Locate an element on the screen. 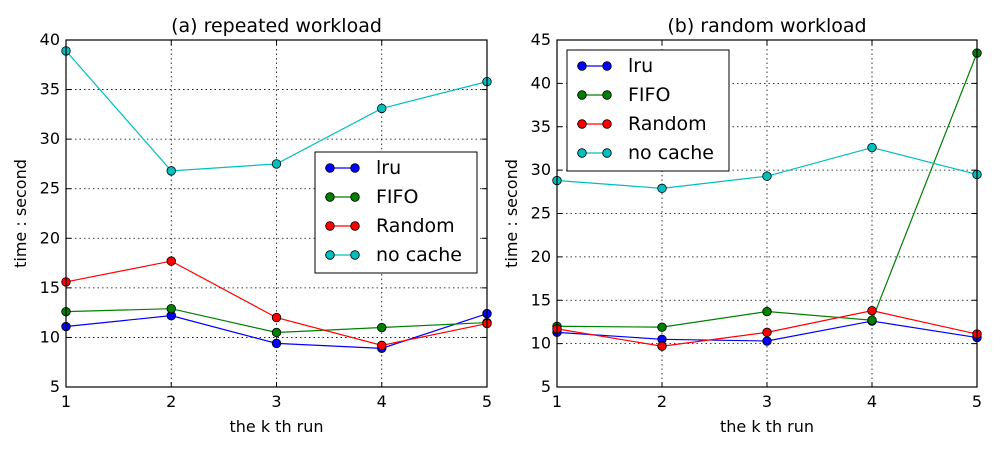 The height and width of the screenshot is (450, 1000). y-tick-label: 45 is located at coordinates (541, 39).